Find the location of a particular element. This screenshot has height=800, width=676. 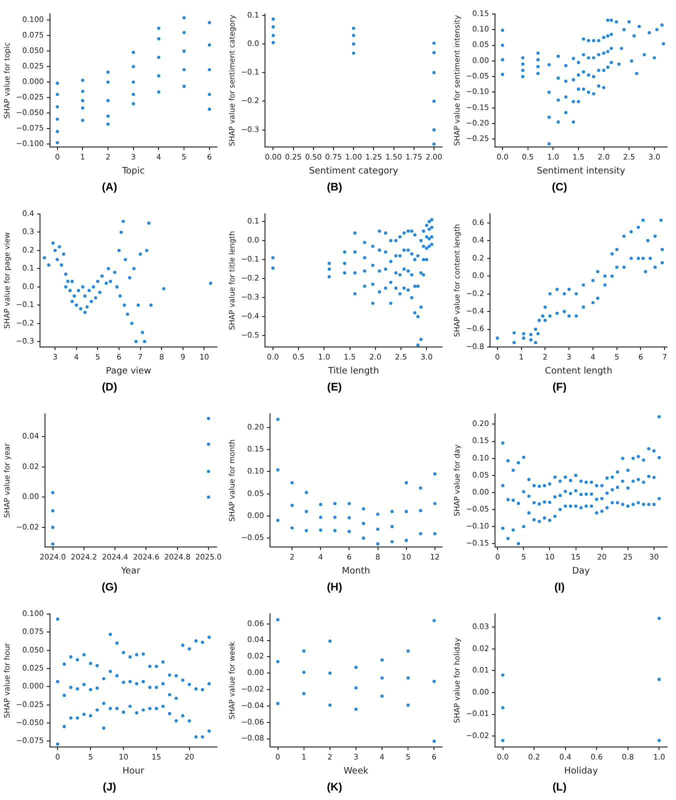

text: (A) is located at coordinates (110, 187).